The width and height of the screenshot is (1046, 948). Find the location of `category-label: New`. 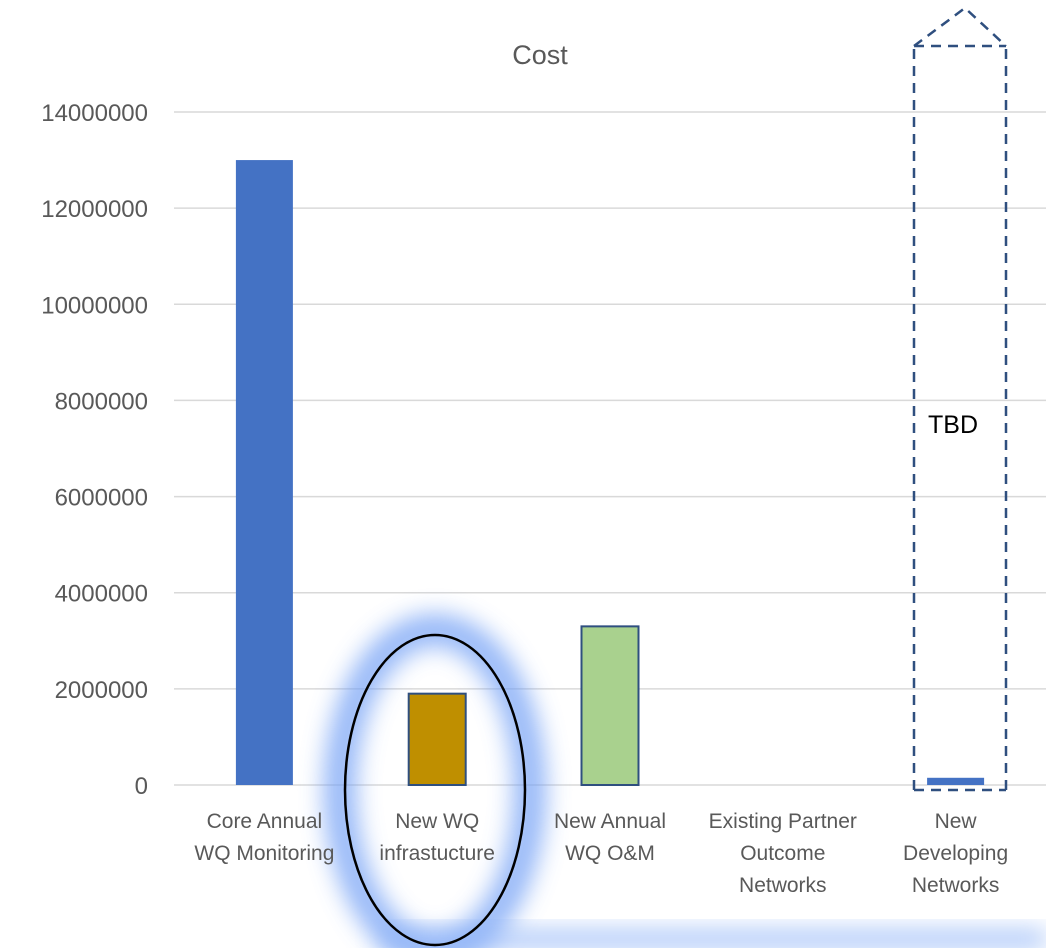

category-label: New is located at coordinates (956, 821).